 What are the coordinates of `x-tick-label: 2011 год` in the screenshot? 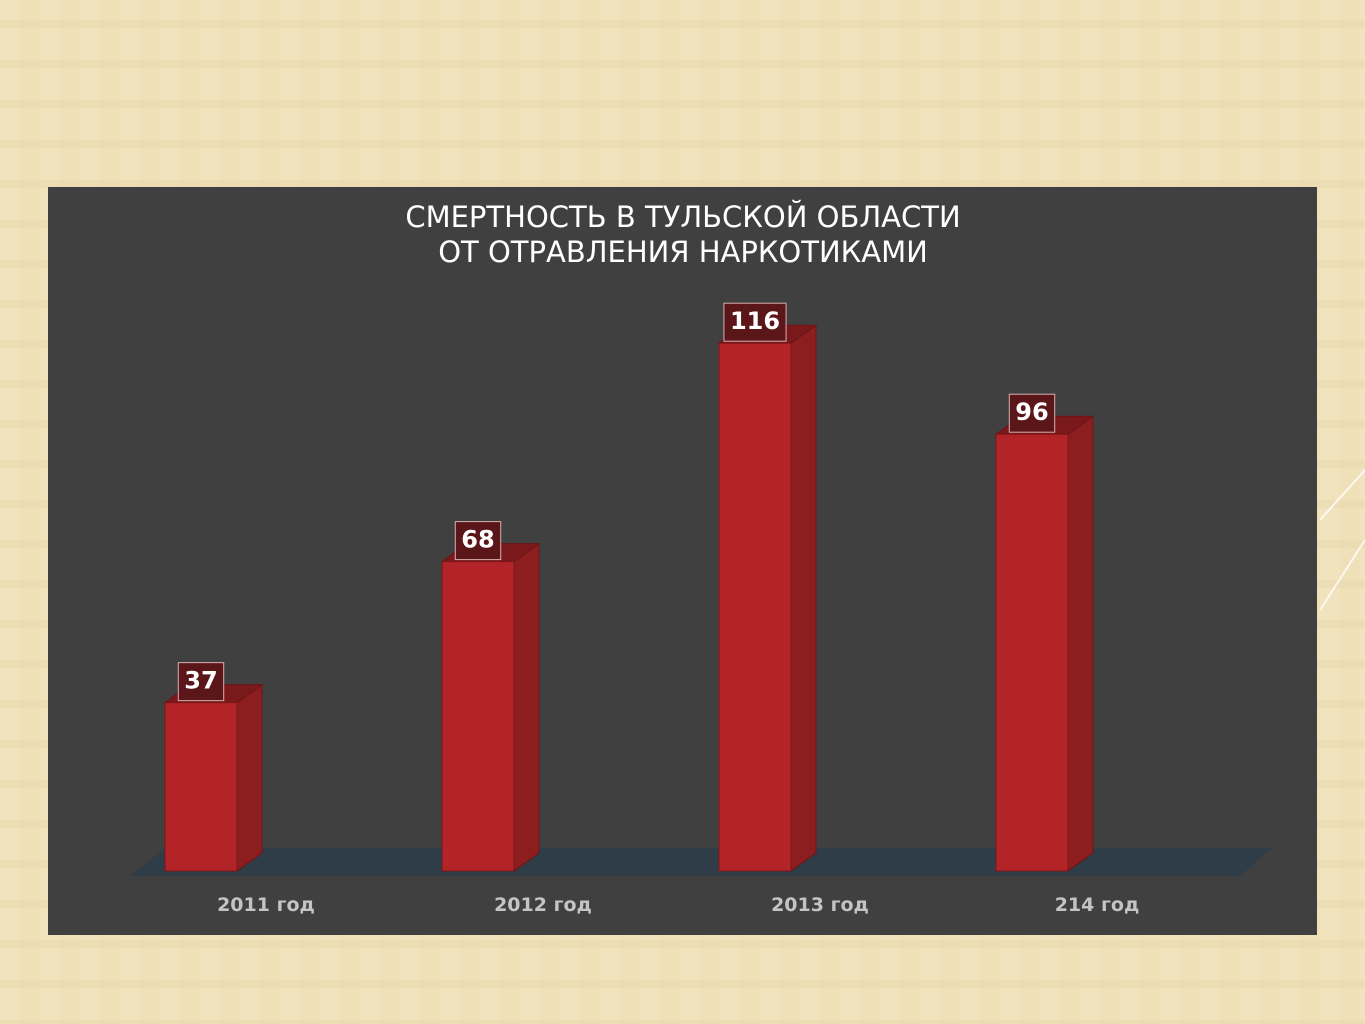 It's located at (266, 905).